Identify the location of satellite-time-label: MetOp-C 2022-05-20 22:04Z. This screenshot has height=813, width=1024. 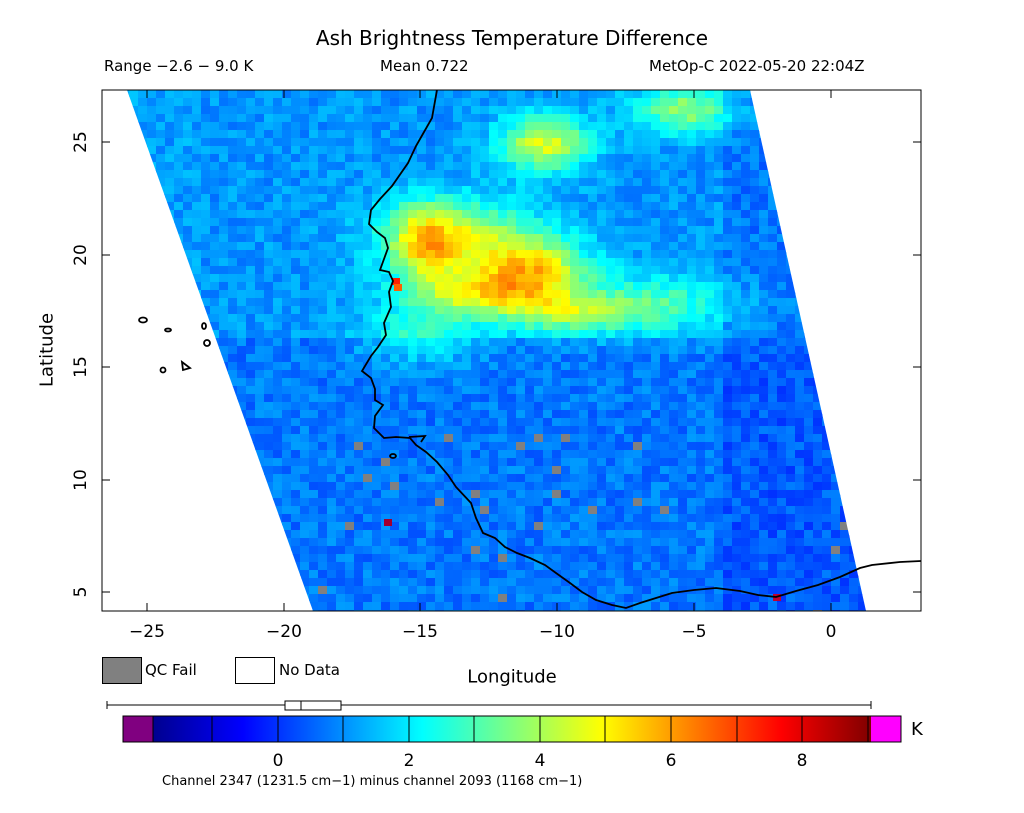
(757, 66).